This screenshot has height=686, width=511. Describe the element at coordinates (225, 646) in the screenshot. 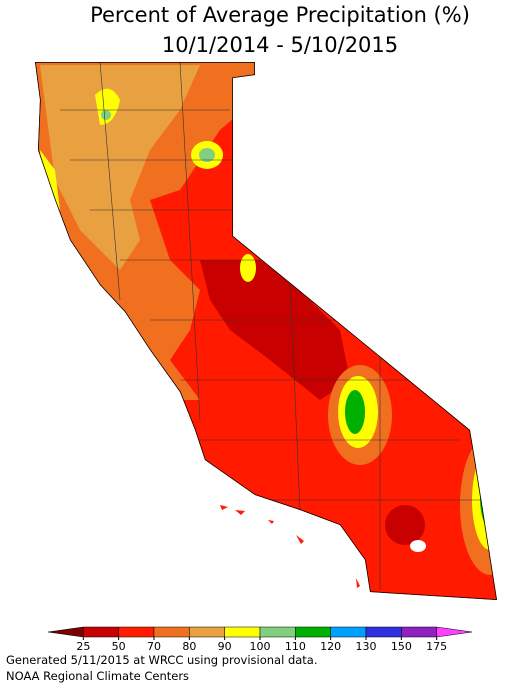

I see `legend-tick-label: 90` at that location.